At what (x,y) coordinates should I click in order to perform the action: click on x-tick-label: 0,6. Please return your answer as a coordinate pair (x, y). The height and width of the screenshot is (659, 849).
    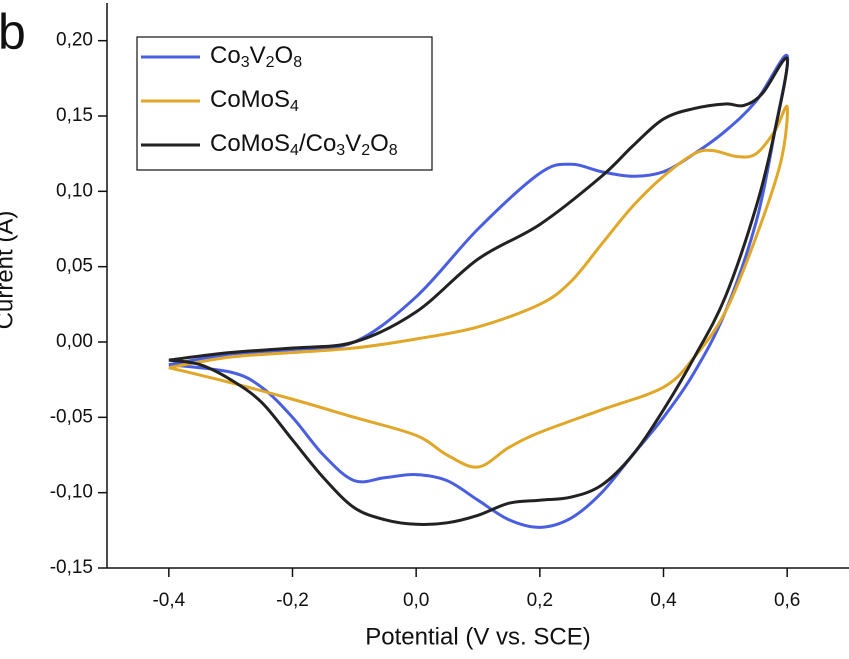
    Looking at the image, I should click on (787, 600).